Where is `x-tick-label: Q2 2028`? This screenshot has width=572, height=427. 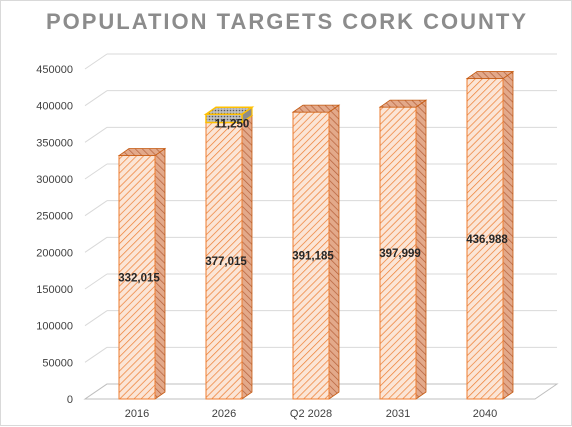 x-tick-label: Q2 2028 is located at coordinates (311, 414).